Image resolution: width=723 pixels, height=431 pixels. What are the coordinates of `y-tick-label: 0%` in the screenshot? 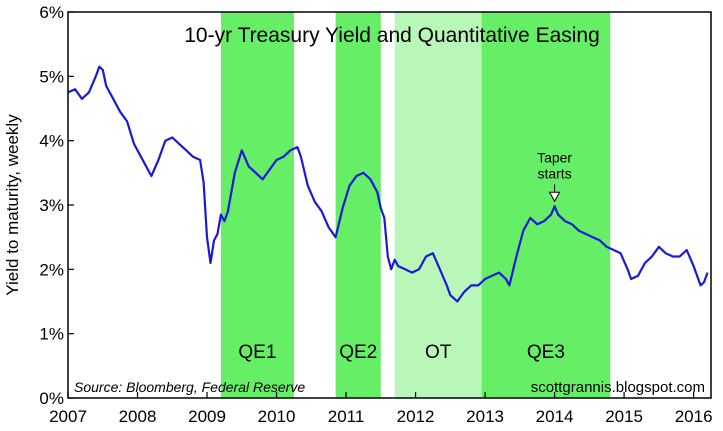 It's located at (51, 398).